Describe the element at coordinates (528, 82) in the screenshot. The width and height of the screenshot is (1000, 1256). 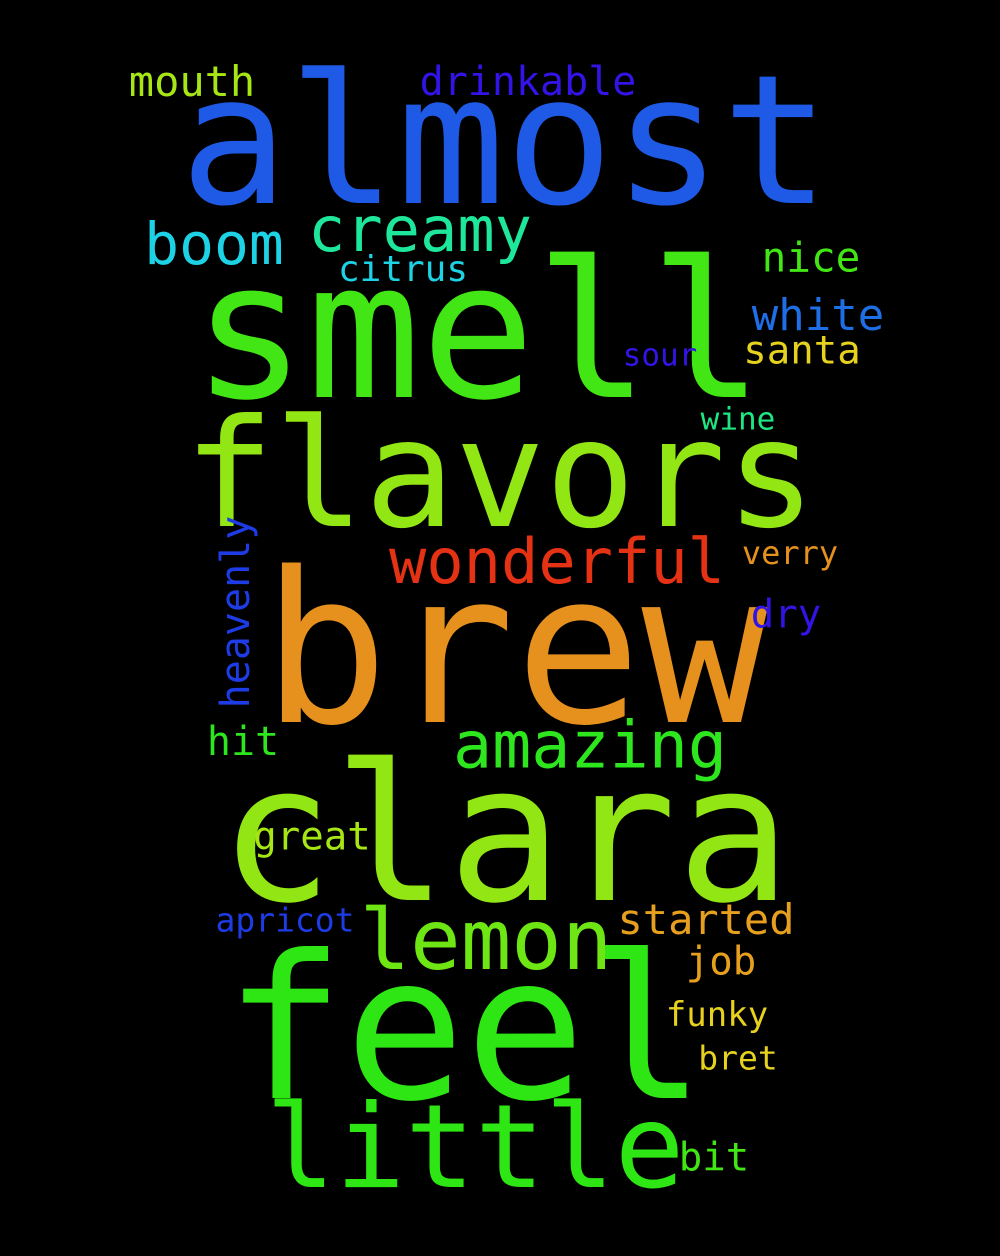
I see `word-drinkable: drinkable` at that location.